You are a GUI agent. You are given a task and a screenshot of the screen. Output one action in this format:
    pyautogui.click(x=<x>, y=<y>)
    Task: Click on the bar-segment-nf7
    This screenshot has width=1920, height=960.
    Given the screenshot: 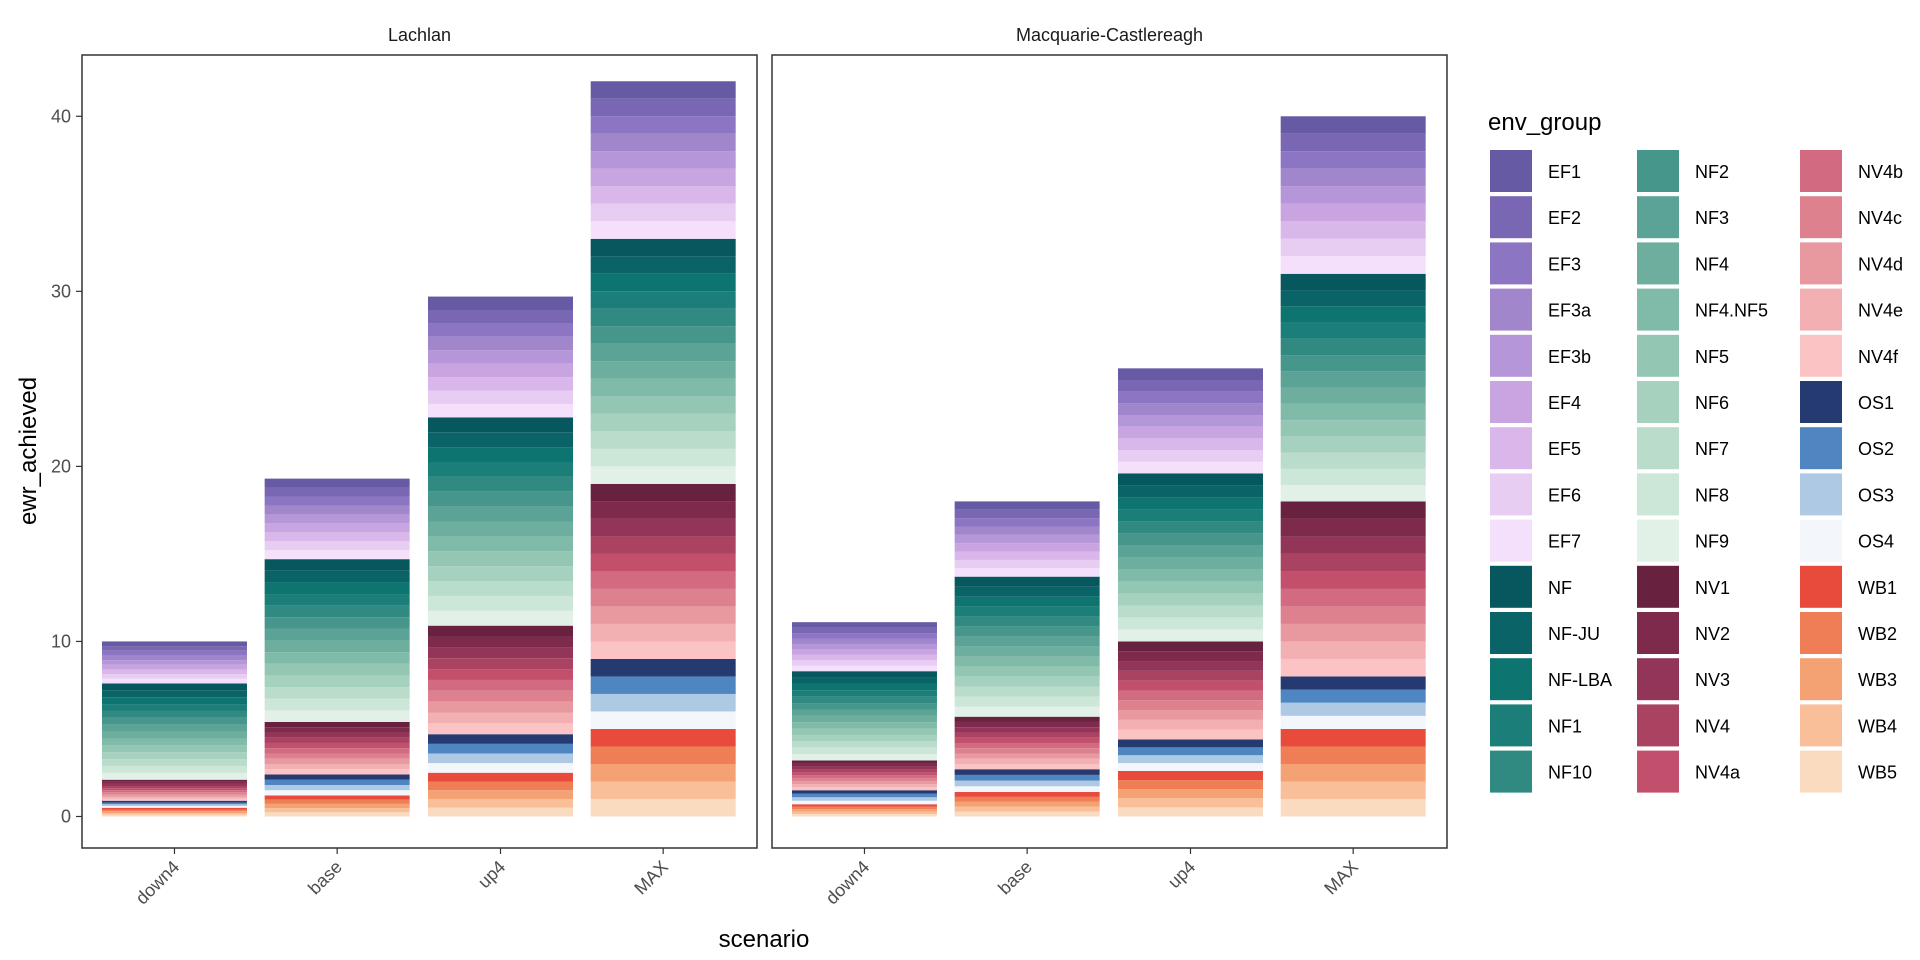 What is the action you would take?
    pyautogui.click(x=1027, y=691)
    